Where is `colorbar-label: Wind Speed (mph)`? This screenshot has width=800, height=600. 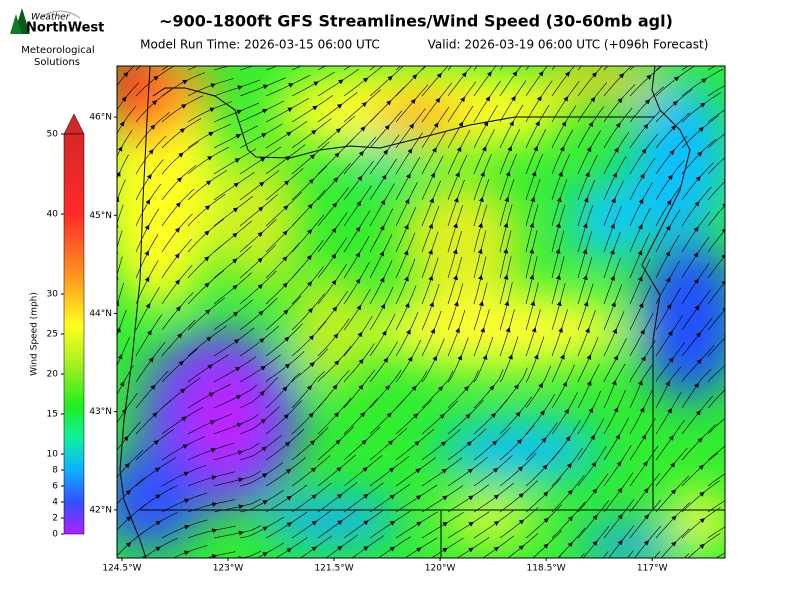 colorbar-label: Wind Speed (mph) is located at coordinates (35, 334).